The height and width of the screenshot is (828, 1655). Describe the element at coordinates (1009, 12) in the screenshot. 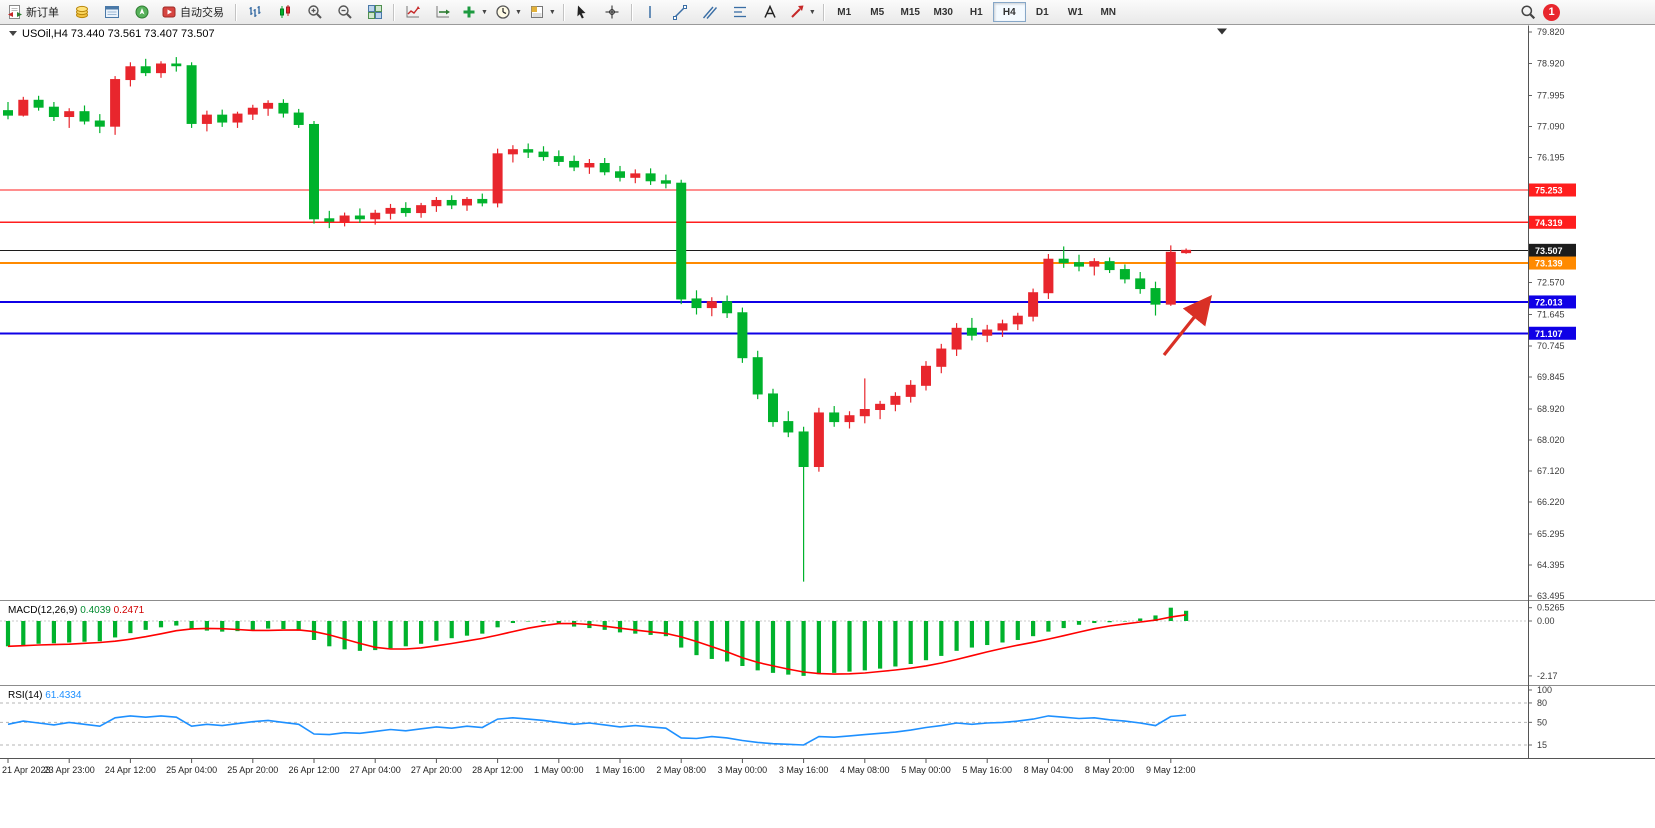

I see `timeframe-h4-button: H4` at that location.